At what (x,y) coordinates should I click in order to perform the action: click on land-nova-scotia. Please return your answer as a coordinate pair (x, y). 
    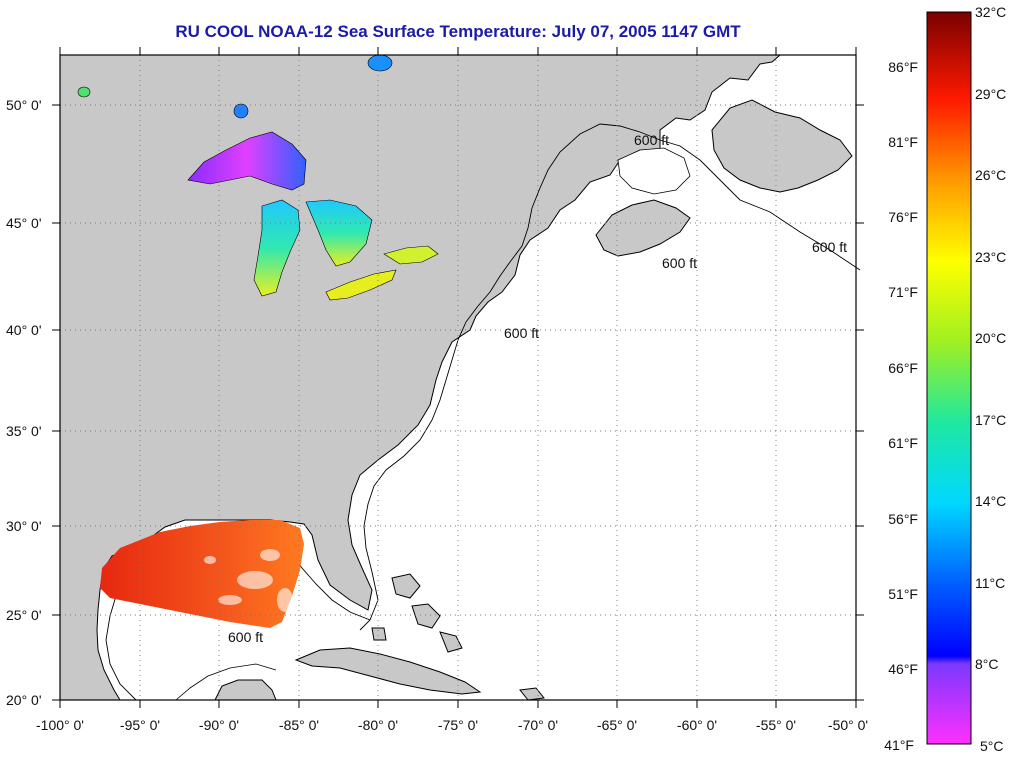
    Looking at the image, I should click on (643, 228).